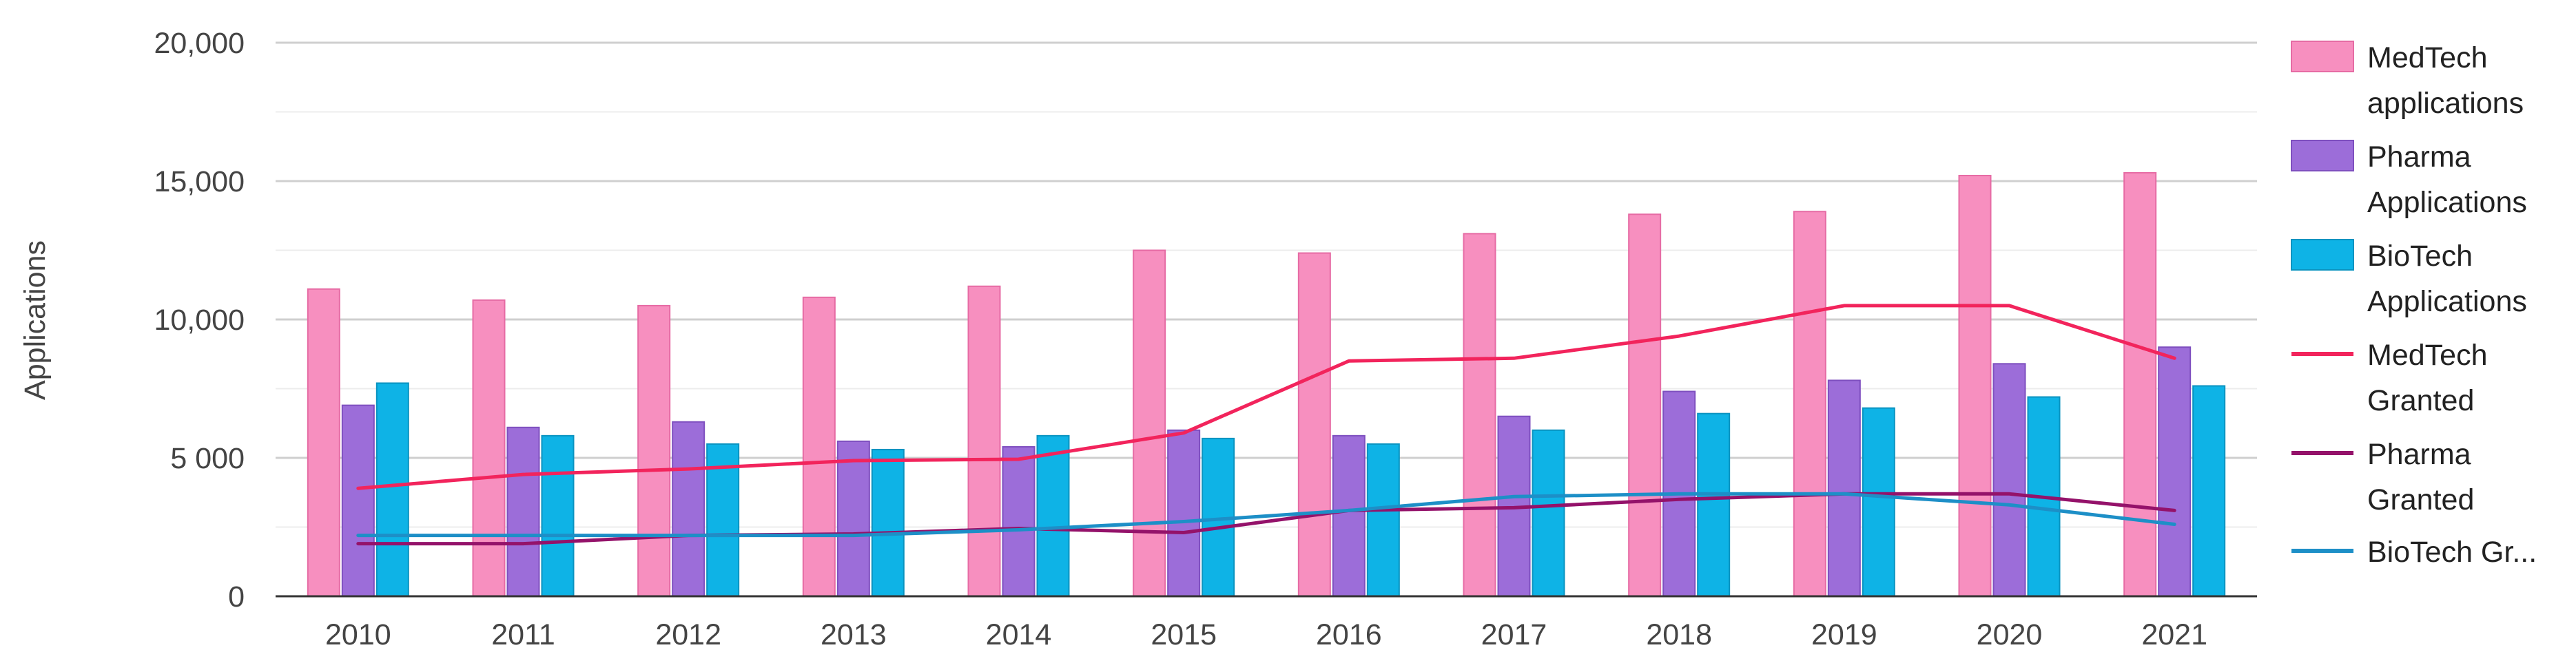 This screenshot has height=672, width=2576. I want to click on legend-entry: MedTech applications, so click(2407, 80).